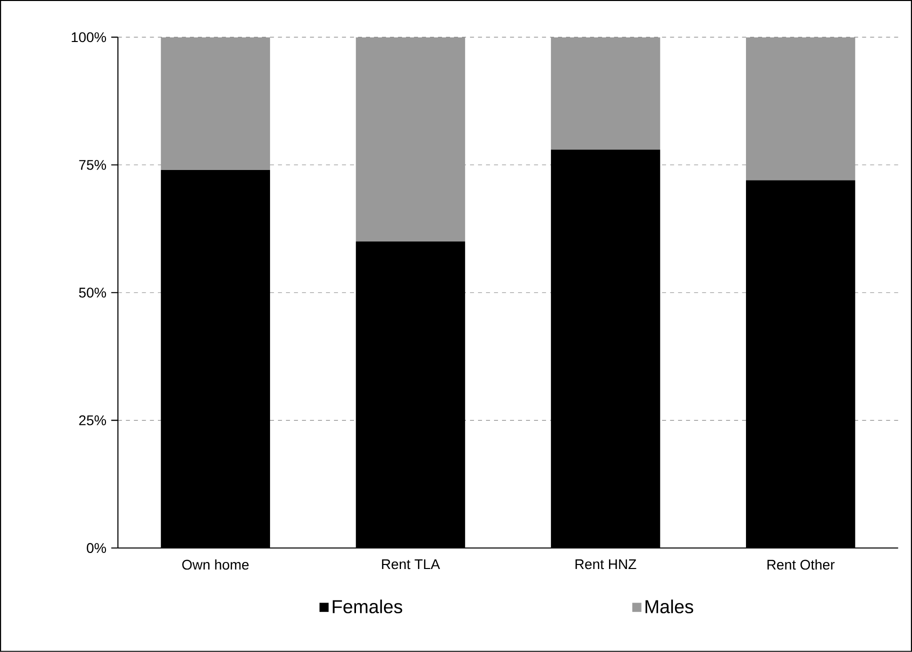  Describe the element at coordinates (92, 420) in the screenshot. I see `y-tick-label: 25%` at that location.